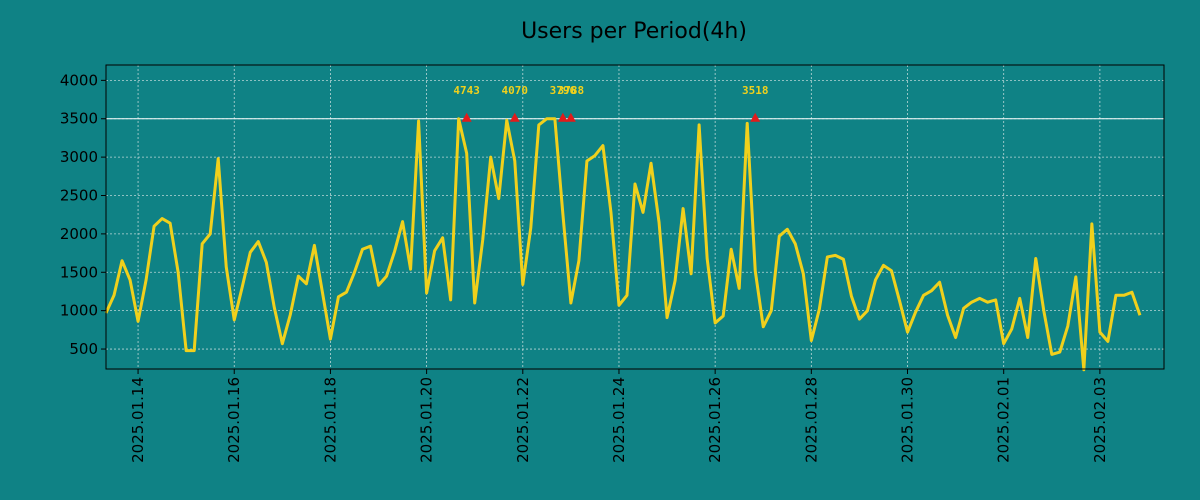 This screenshot has width=1200, height=500. Describe the element at coordinates (79, 80) in the screenshot. I see `y-tick-label: 4000` at that location.